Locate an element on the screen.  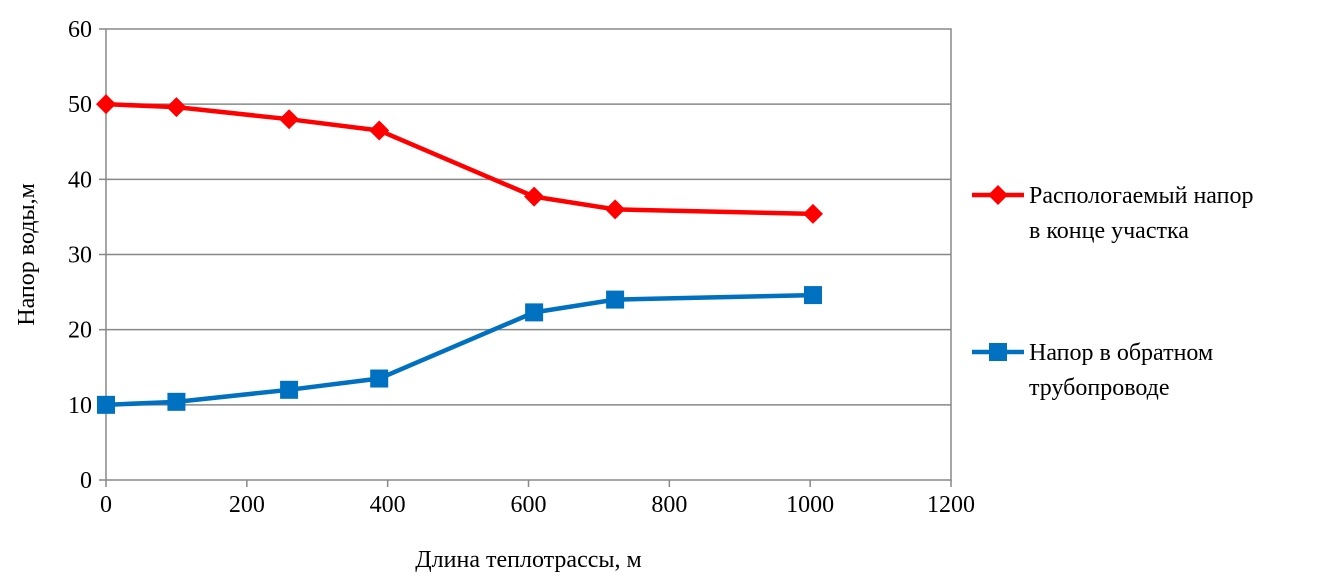
x-tick-label: 1000 is located at coordinates (810, 505).